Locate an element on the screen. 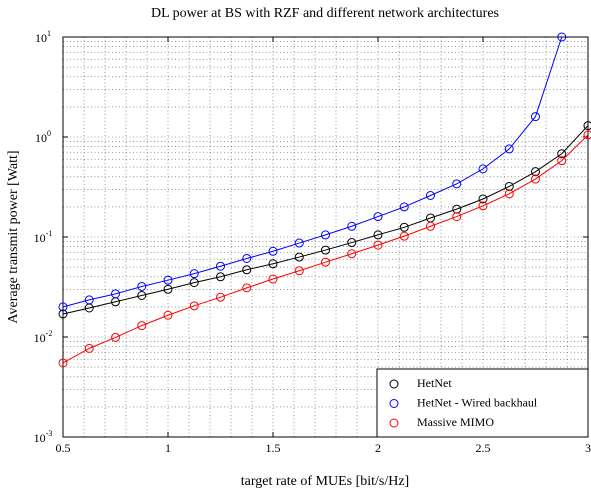 The image size is (591, 497). y-tick-power: 1 is located at coordinates (49, 33).